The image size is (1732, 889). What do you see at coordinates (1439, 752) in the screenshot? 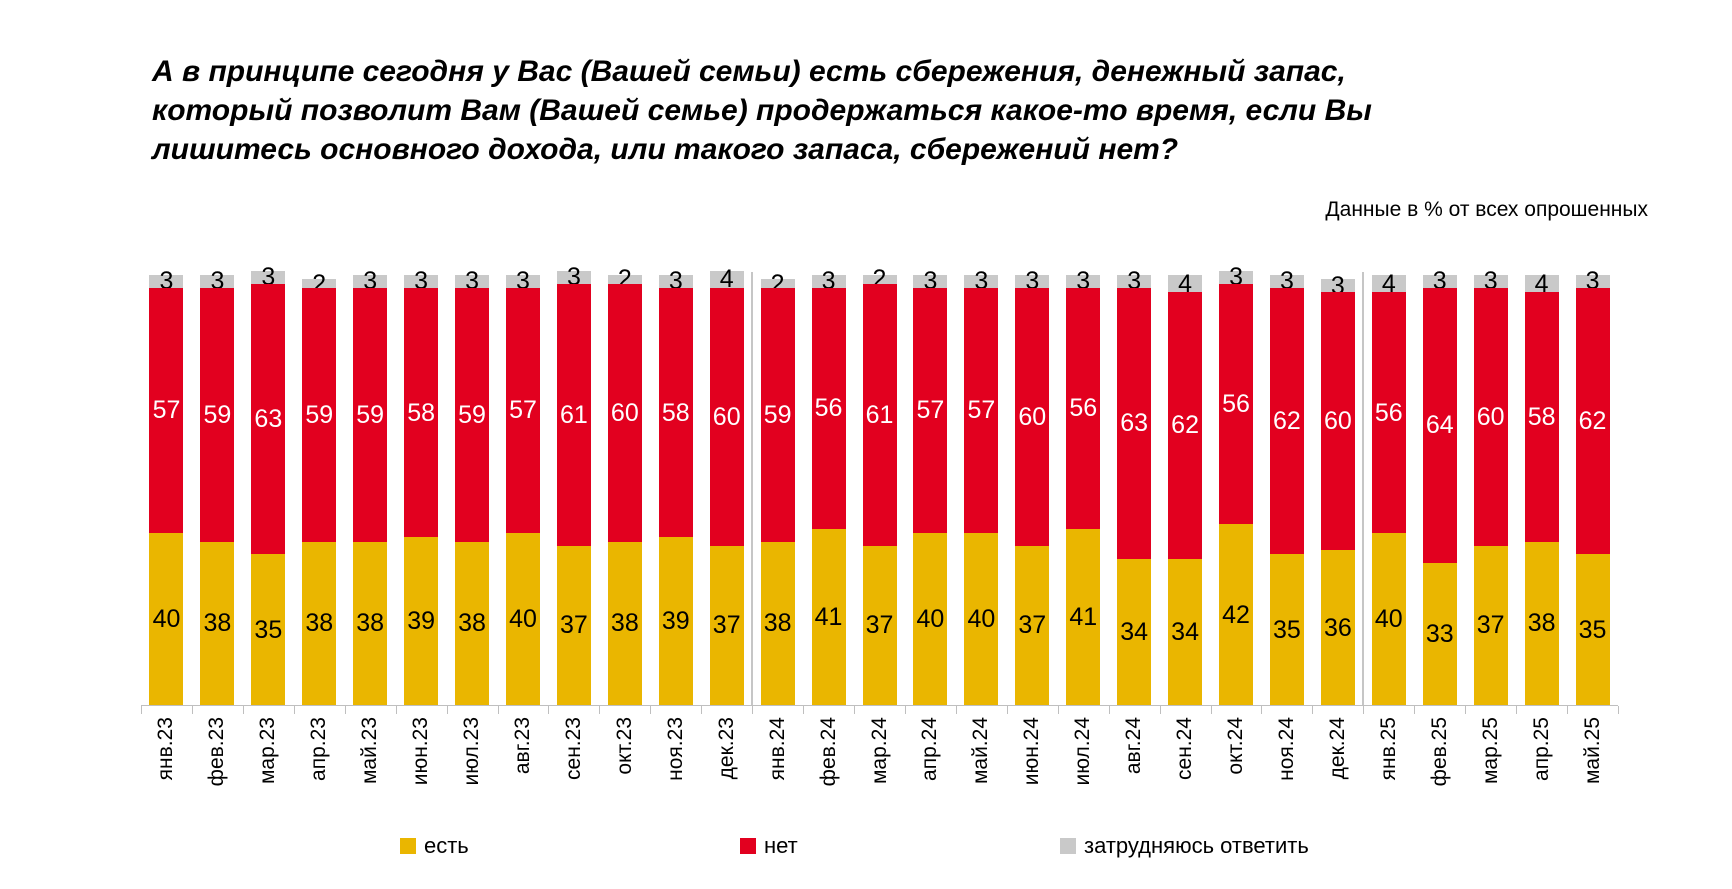
I see `x-axis-label: фев.25` at bounding box center [1439, 752].